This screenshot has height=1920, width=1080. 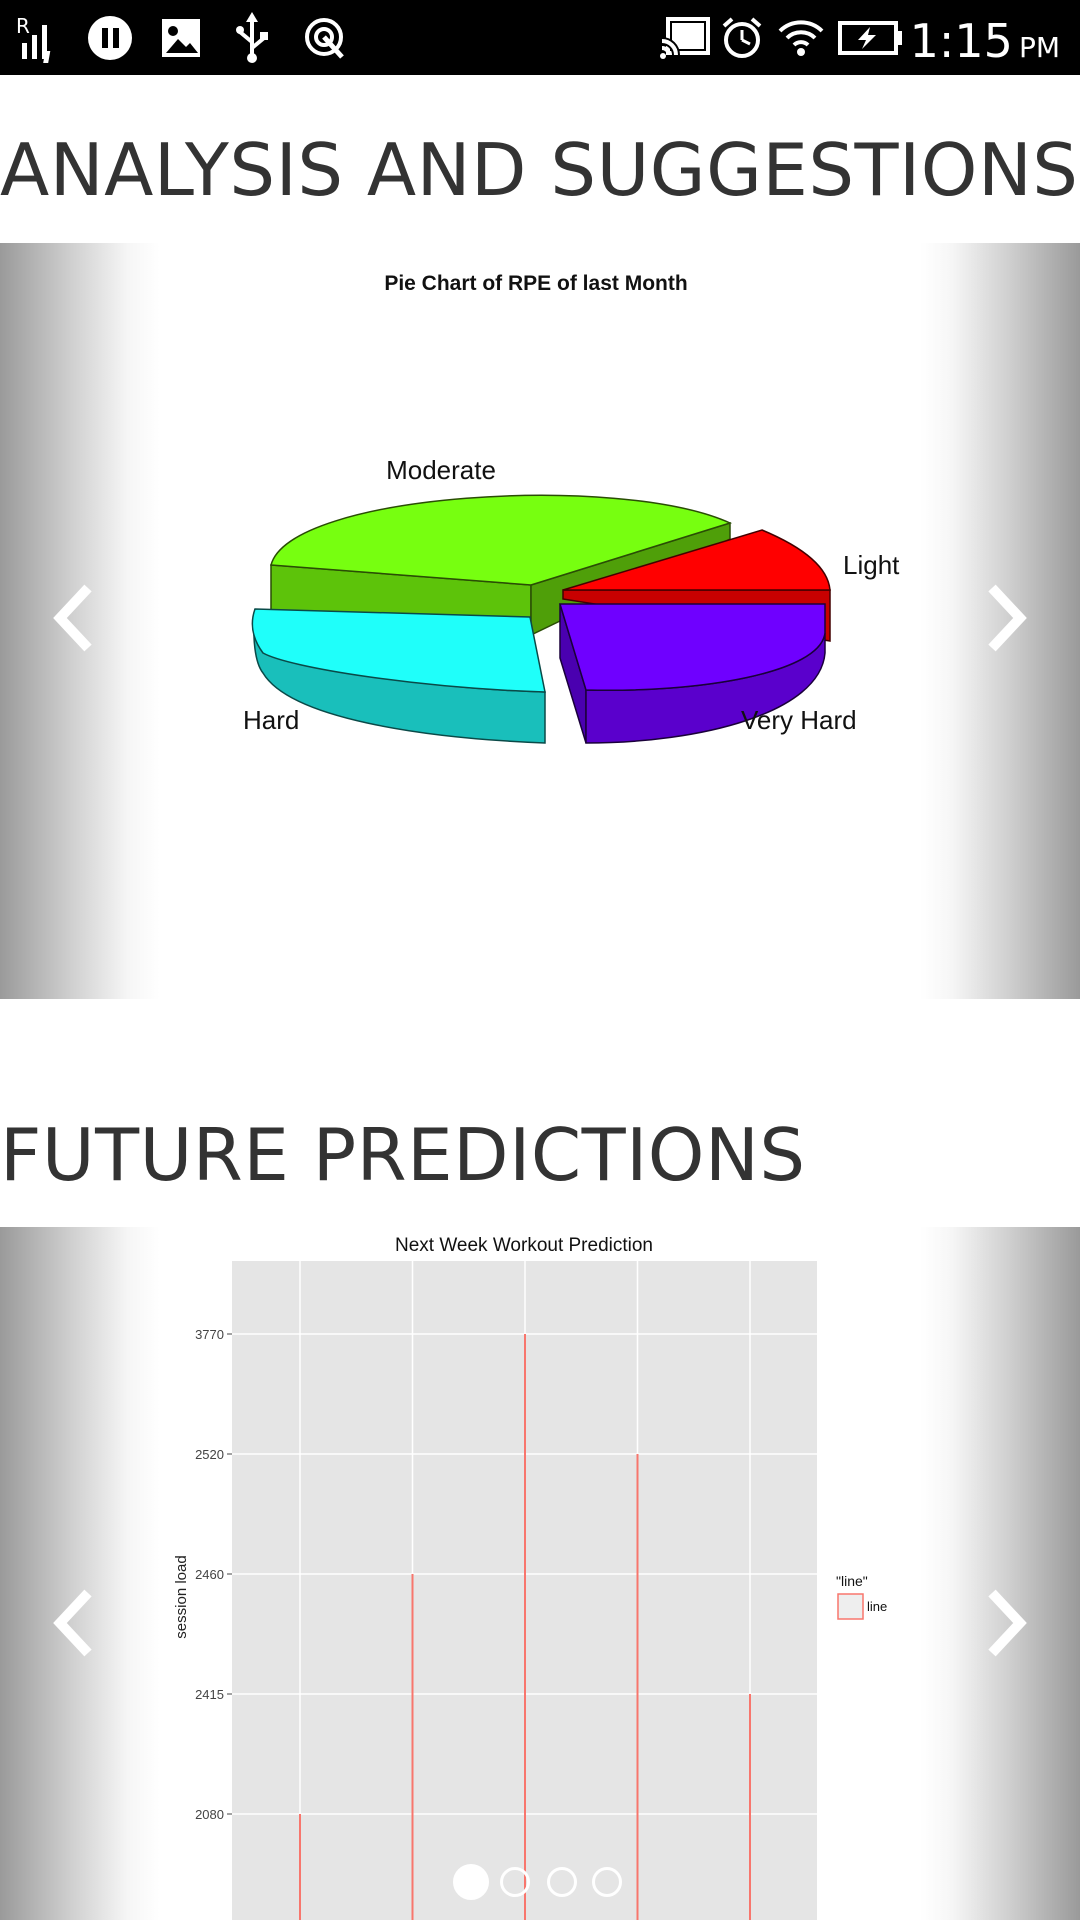 I want to click on pie-slice-hard, so click(x=398, y=676).